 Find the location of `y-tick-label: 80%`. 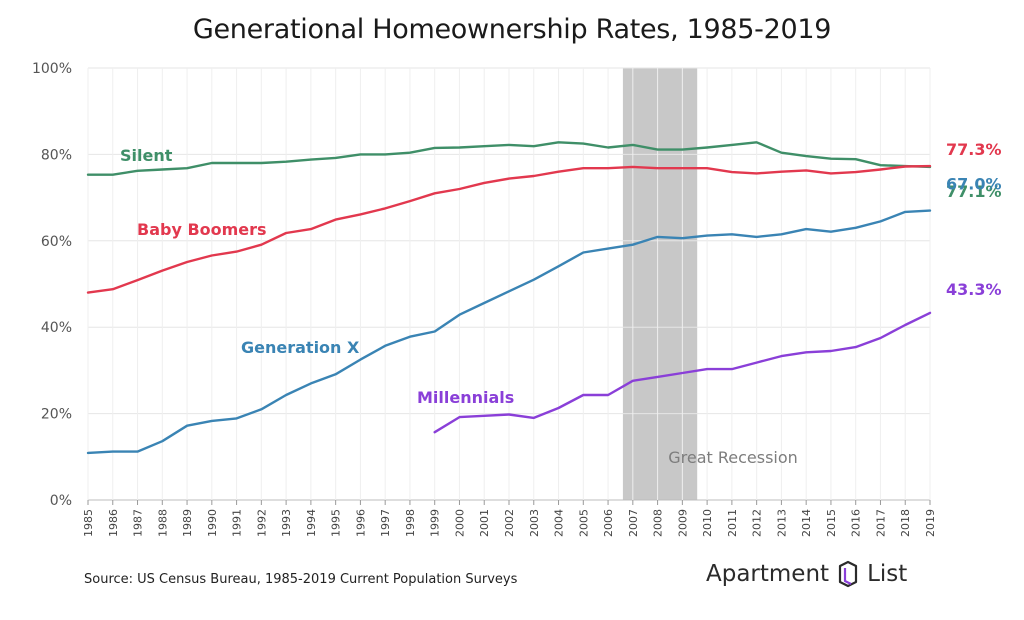

y-tick-label: 80% is located at coordinates (56, 155).